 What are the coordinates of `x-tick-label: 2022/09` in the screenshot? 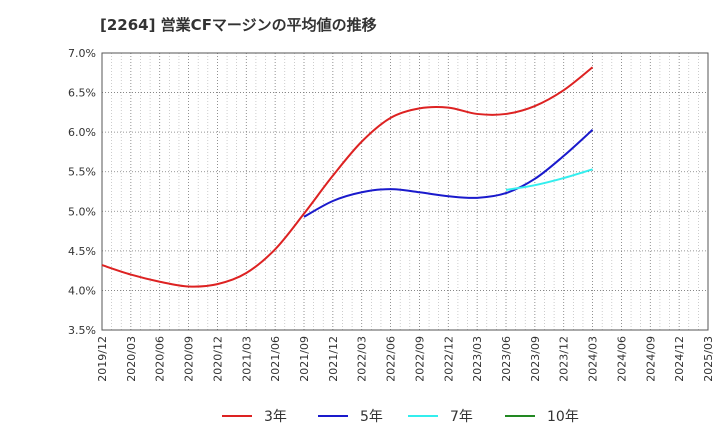 It's located at (419, 359).